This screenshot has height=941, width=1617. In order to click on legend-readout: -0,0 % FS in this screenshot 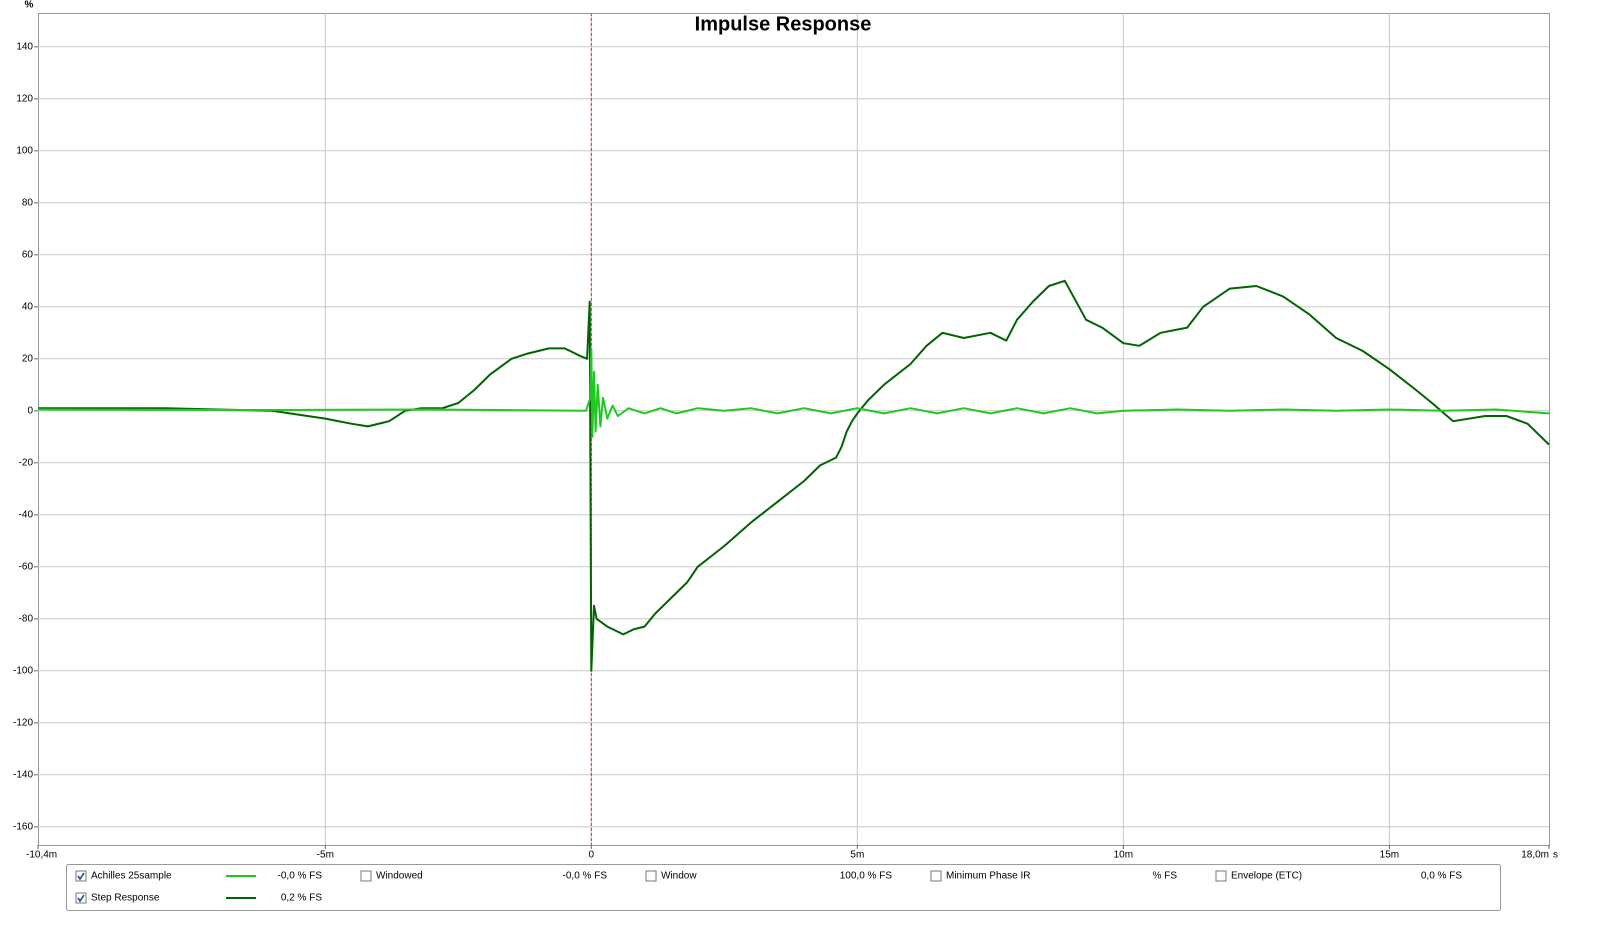, I will do `click(300, 876)`.